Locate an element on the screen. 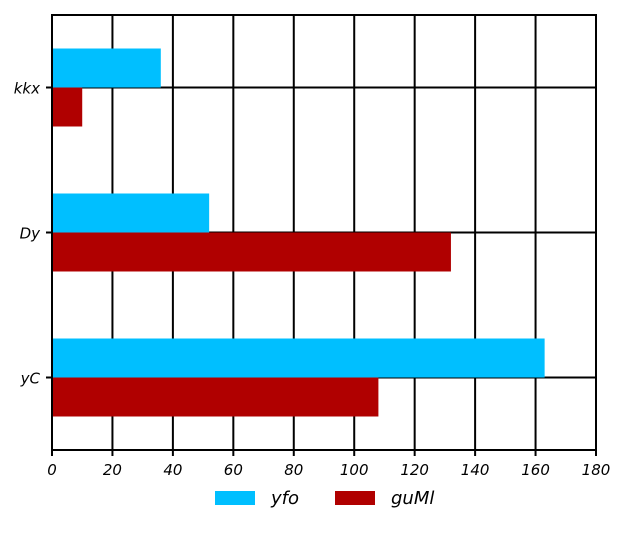  legend-swatch-yfo is located at coordinates (235, 498).